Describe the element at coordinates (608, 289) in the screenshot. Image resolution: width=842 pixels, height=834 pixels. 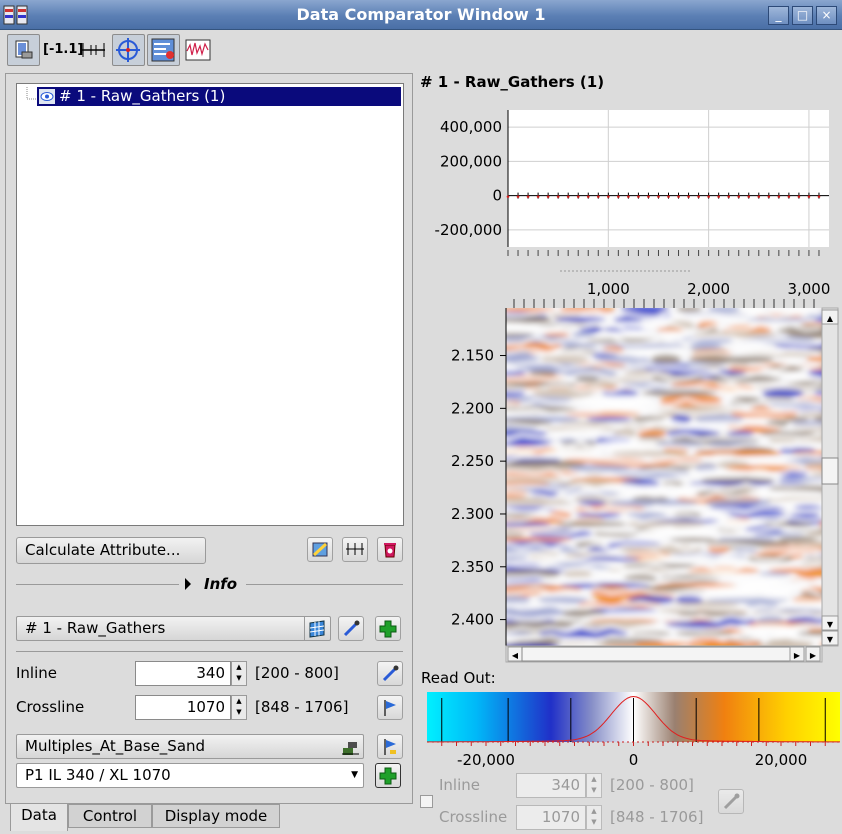
I see `x-tick-label: 1,000` at that location.